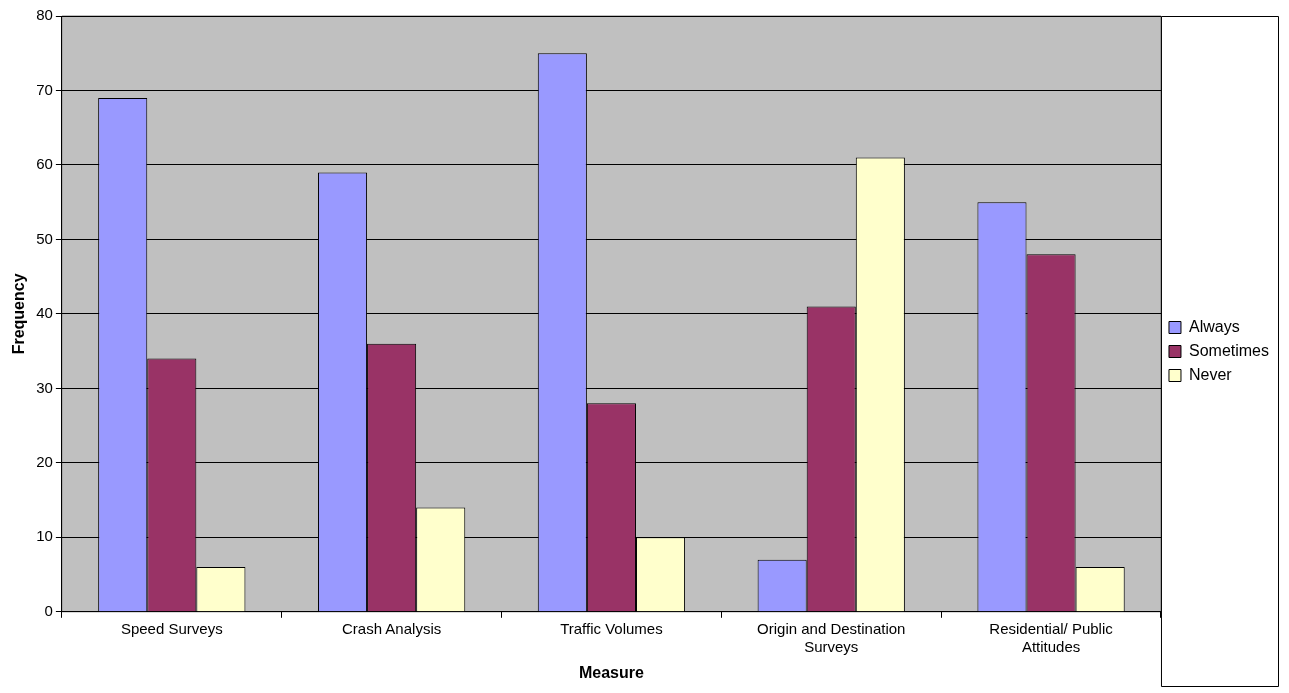  I want to click on y-tick-label: 0, so click(48, 610).